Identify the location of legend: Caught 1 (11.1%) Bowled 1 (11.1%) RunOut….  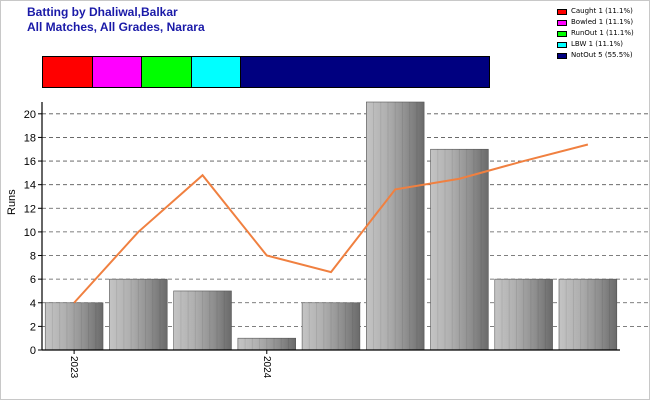
(595, 33).